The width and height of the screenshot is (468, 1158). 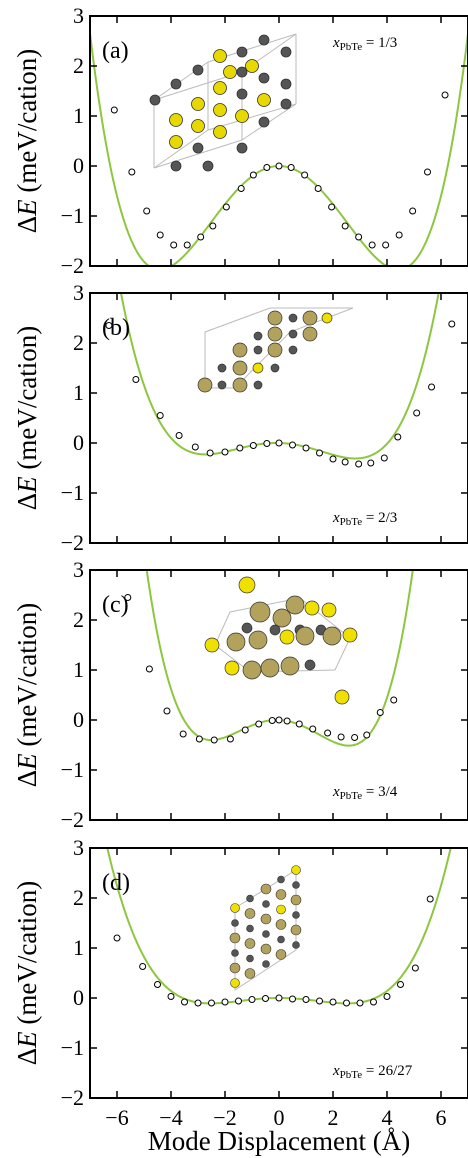 What do you see at coordinates (72, 1047) in the screenshot?
I see `y-tick-label: −1` at bounding box center [72, 1047].